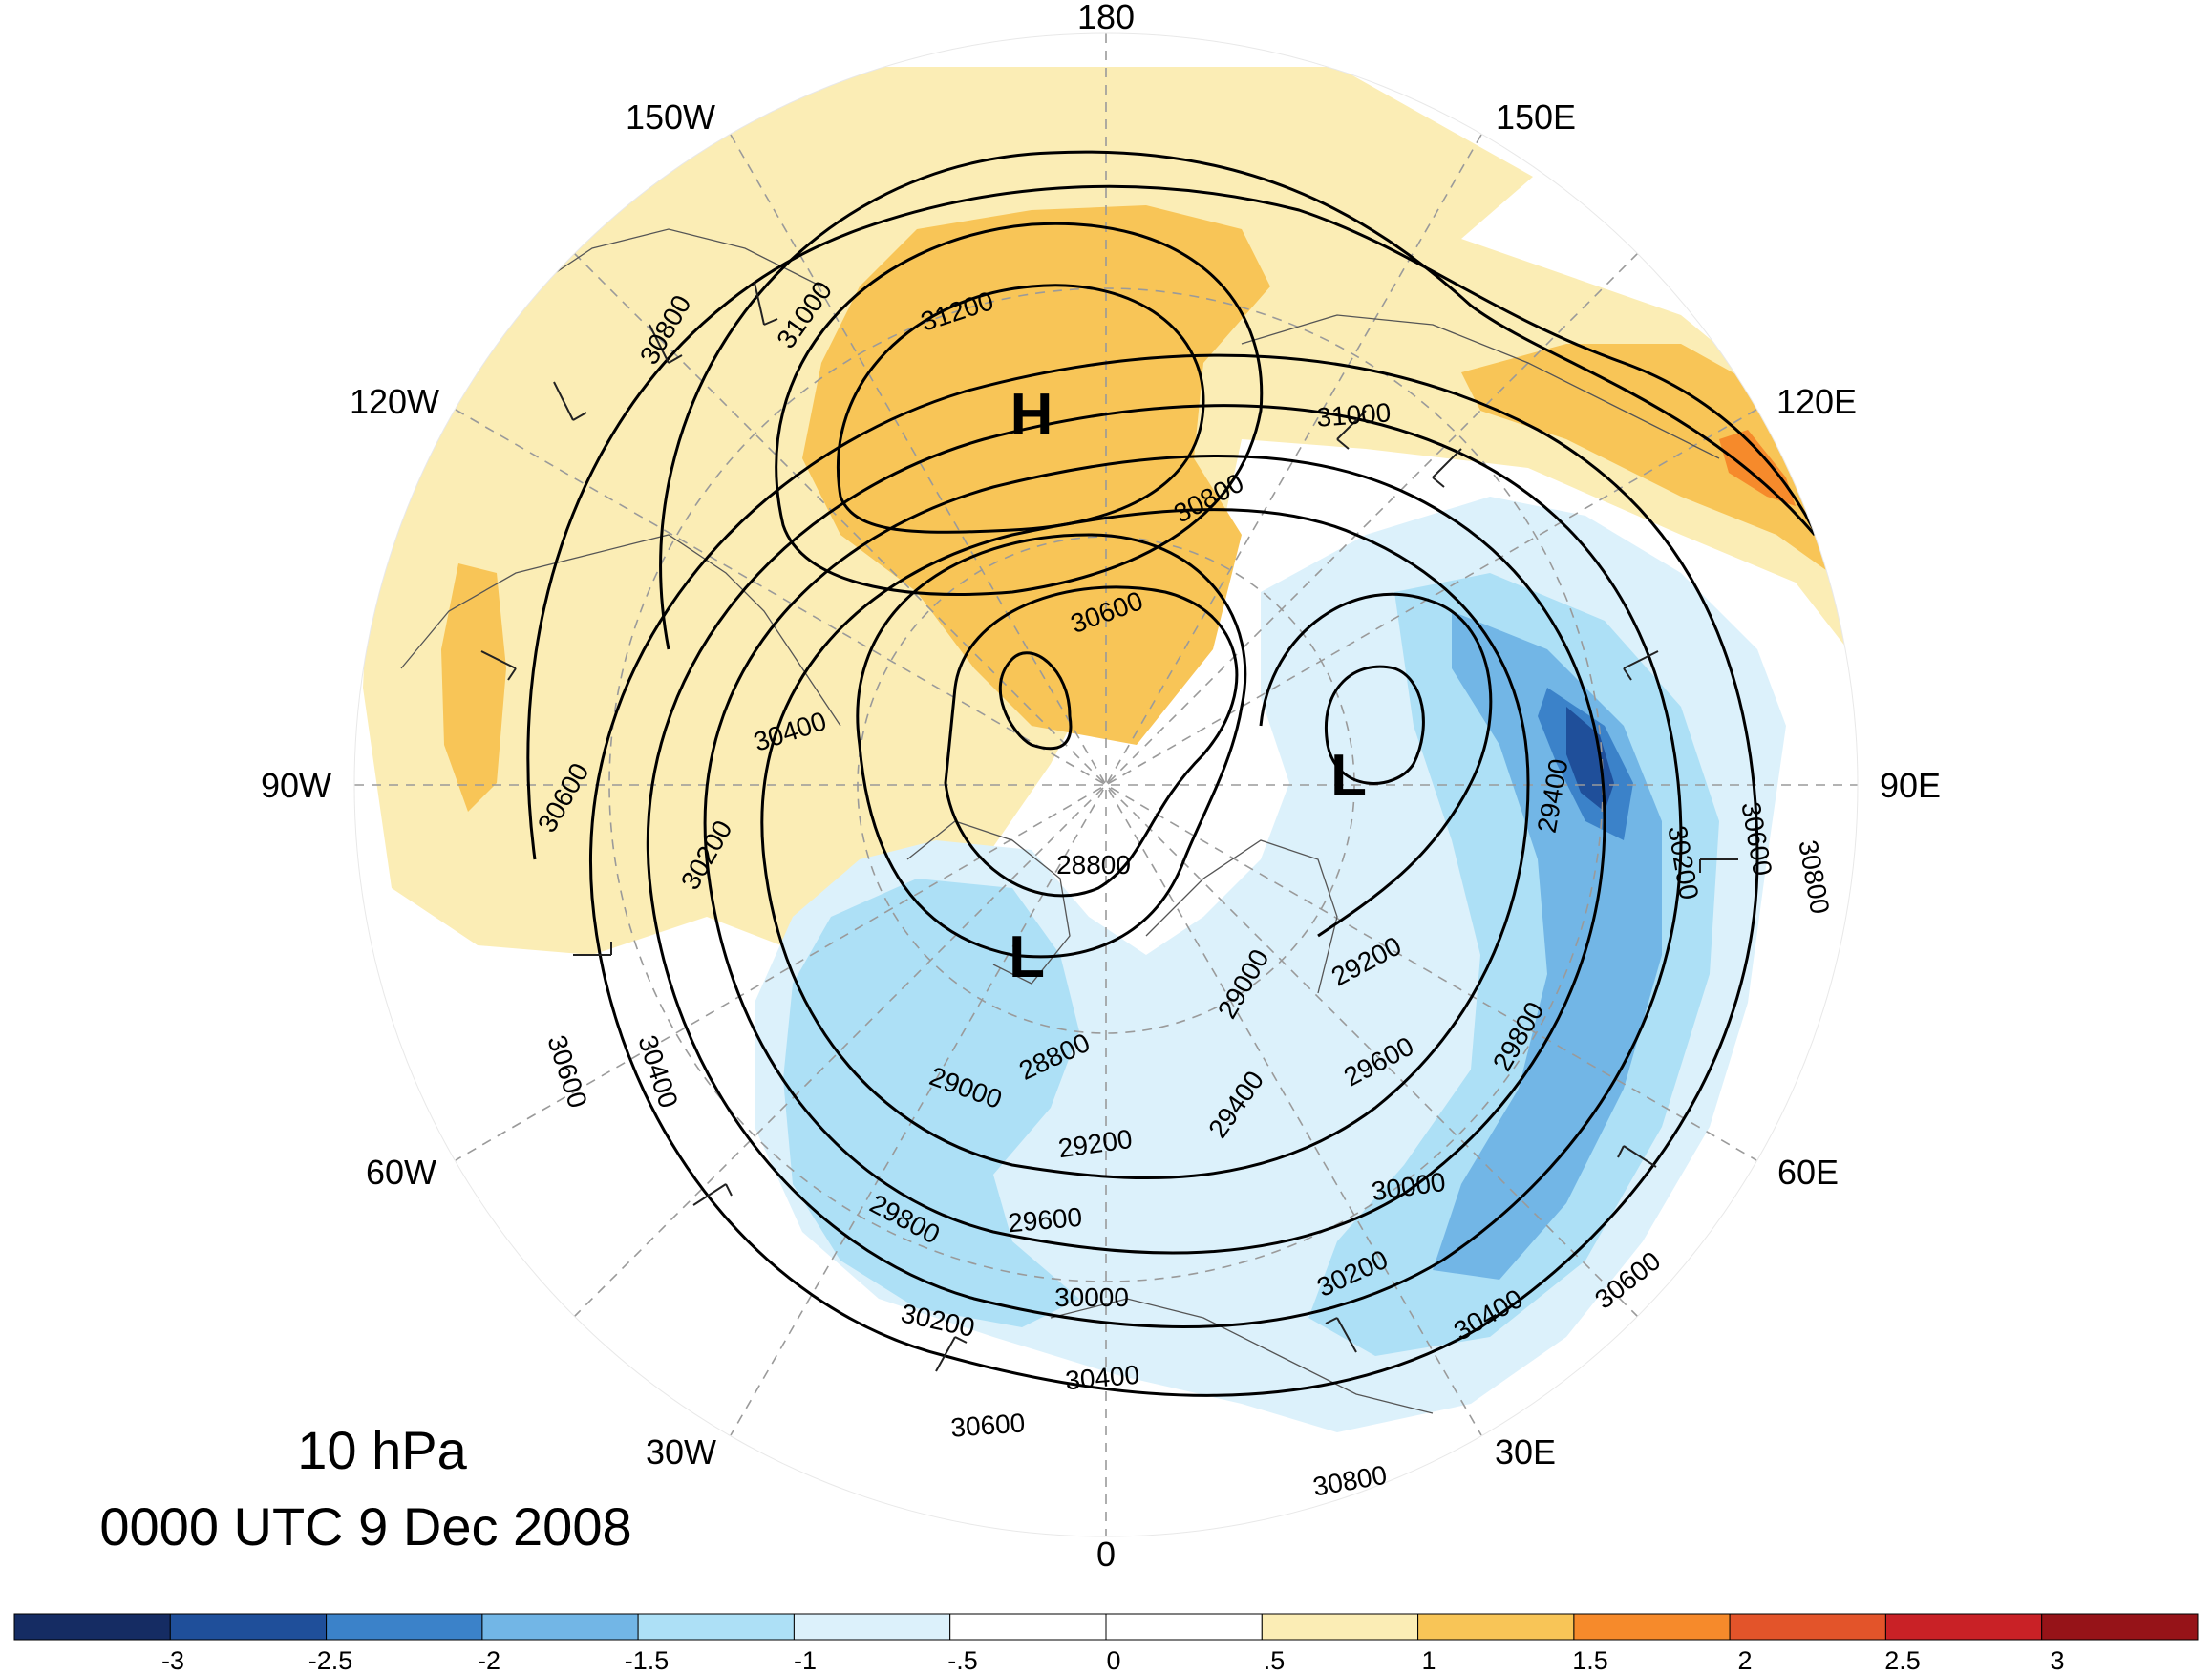 This screenshot has height=1674, width=2212. What do you see at coordinates (1106, 1554) in the screenshot?
I see `longitude-label: 0` at bounding box center [1106, 1554].